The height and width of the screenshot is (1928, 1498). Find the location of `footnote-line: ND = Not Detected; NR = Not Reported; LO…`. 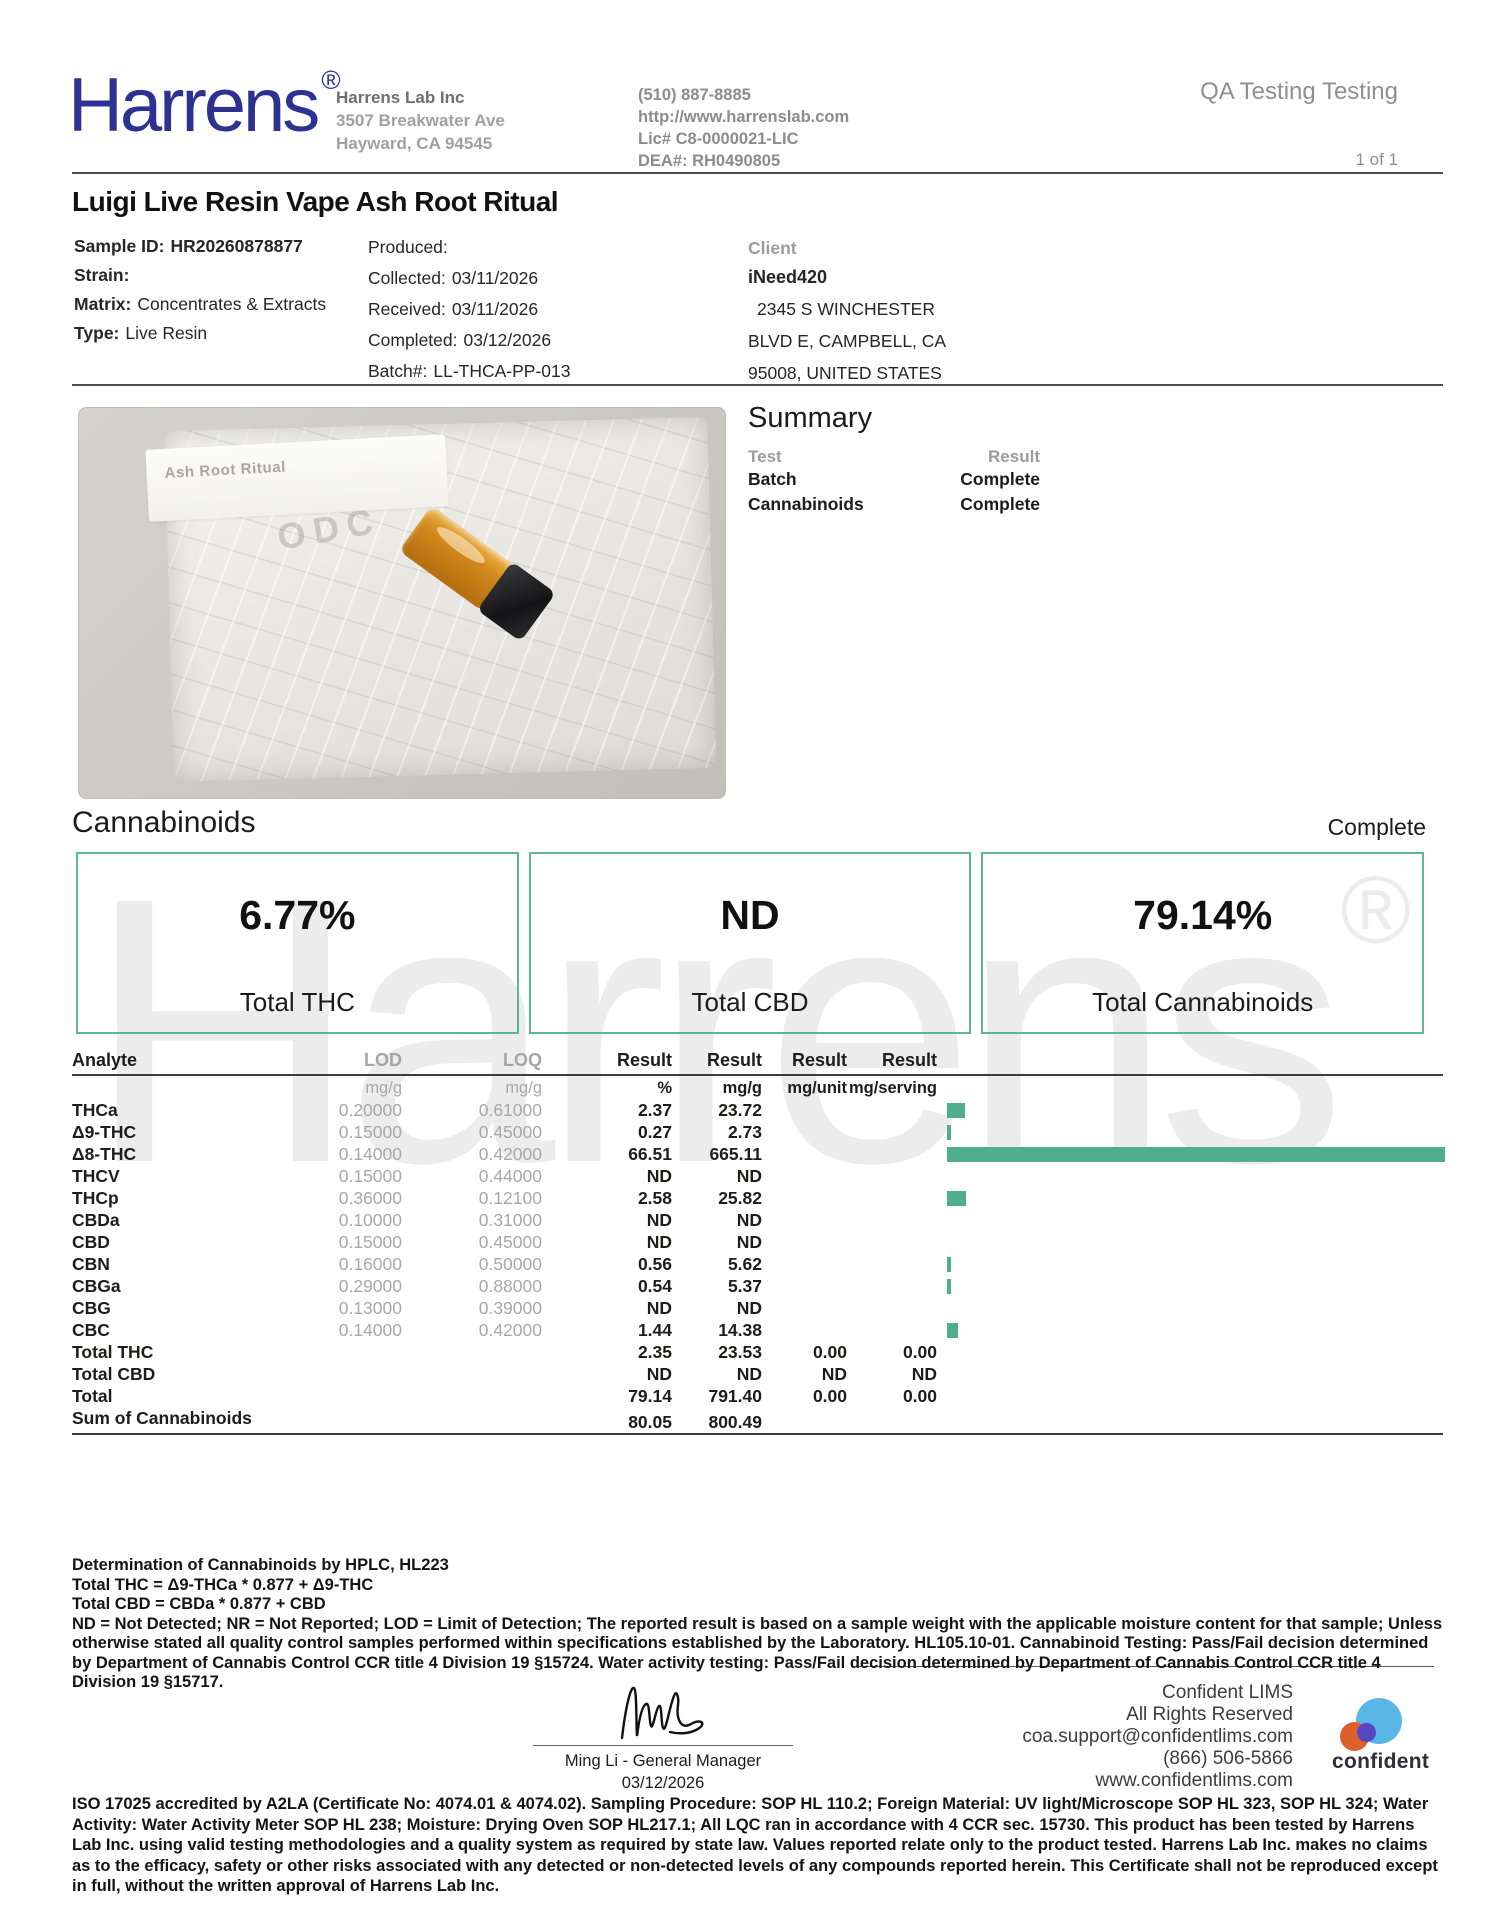

footnote-line: ND = Not Detected; NR = Not Reported; LO… is located at coordinates (757, 1653).